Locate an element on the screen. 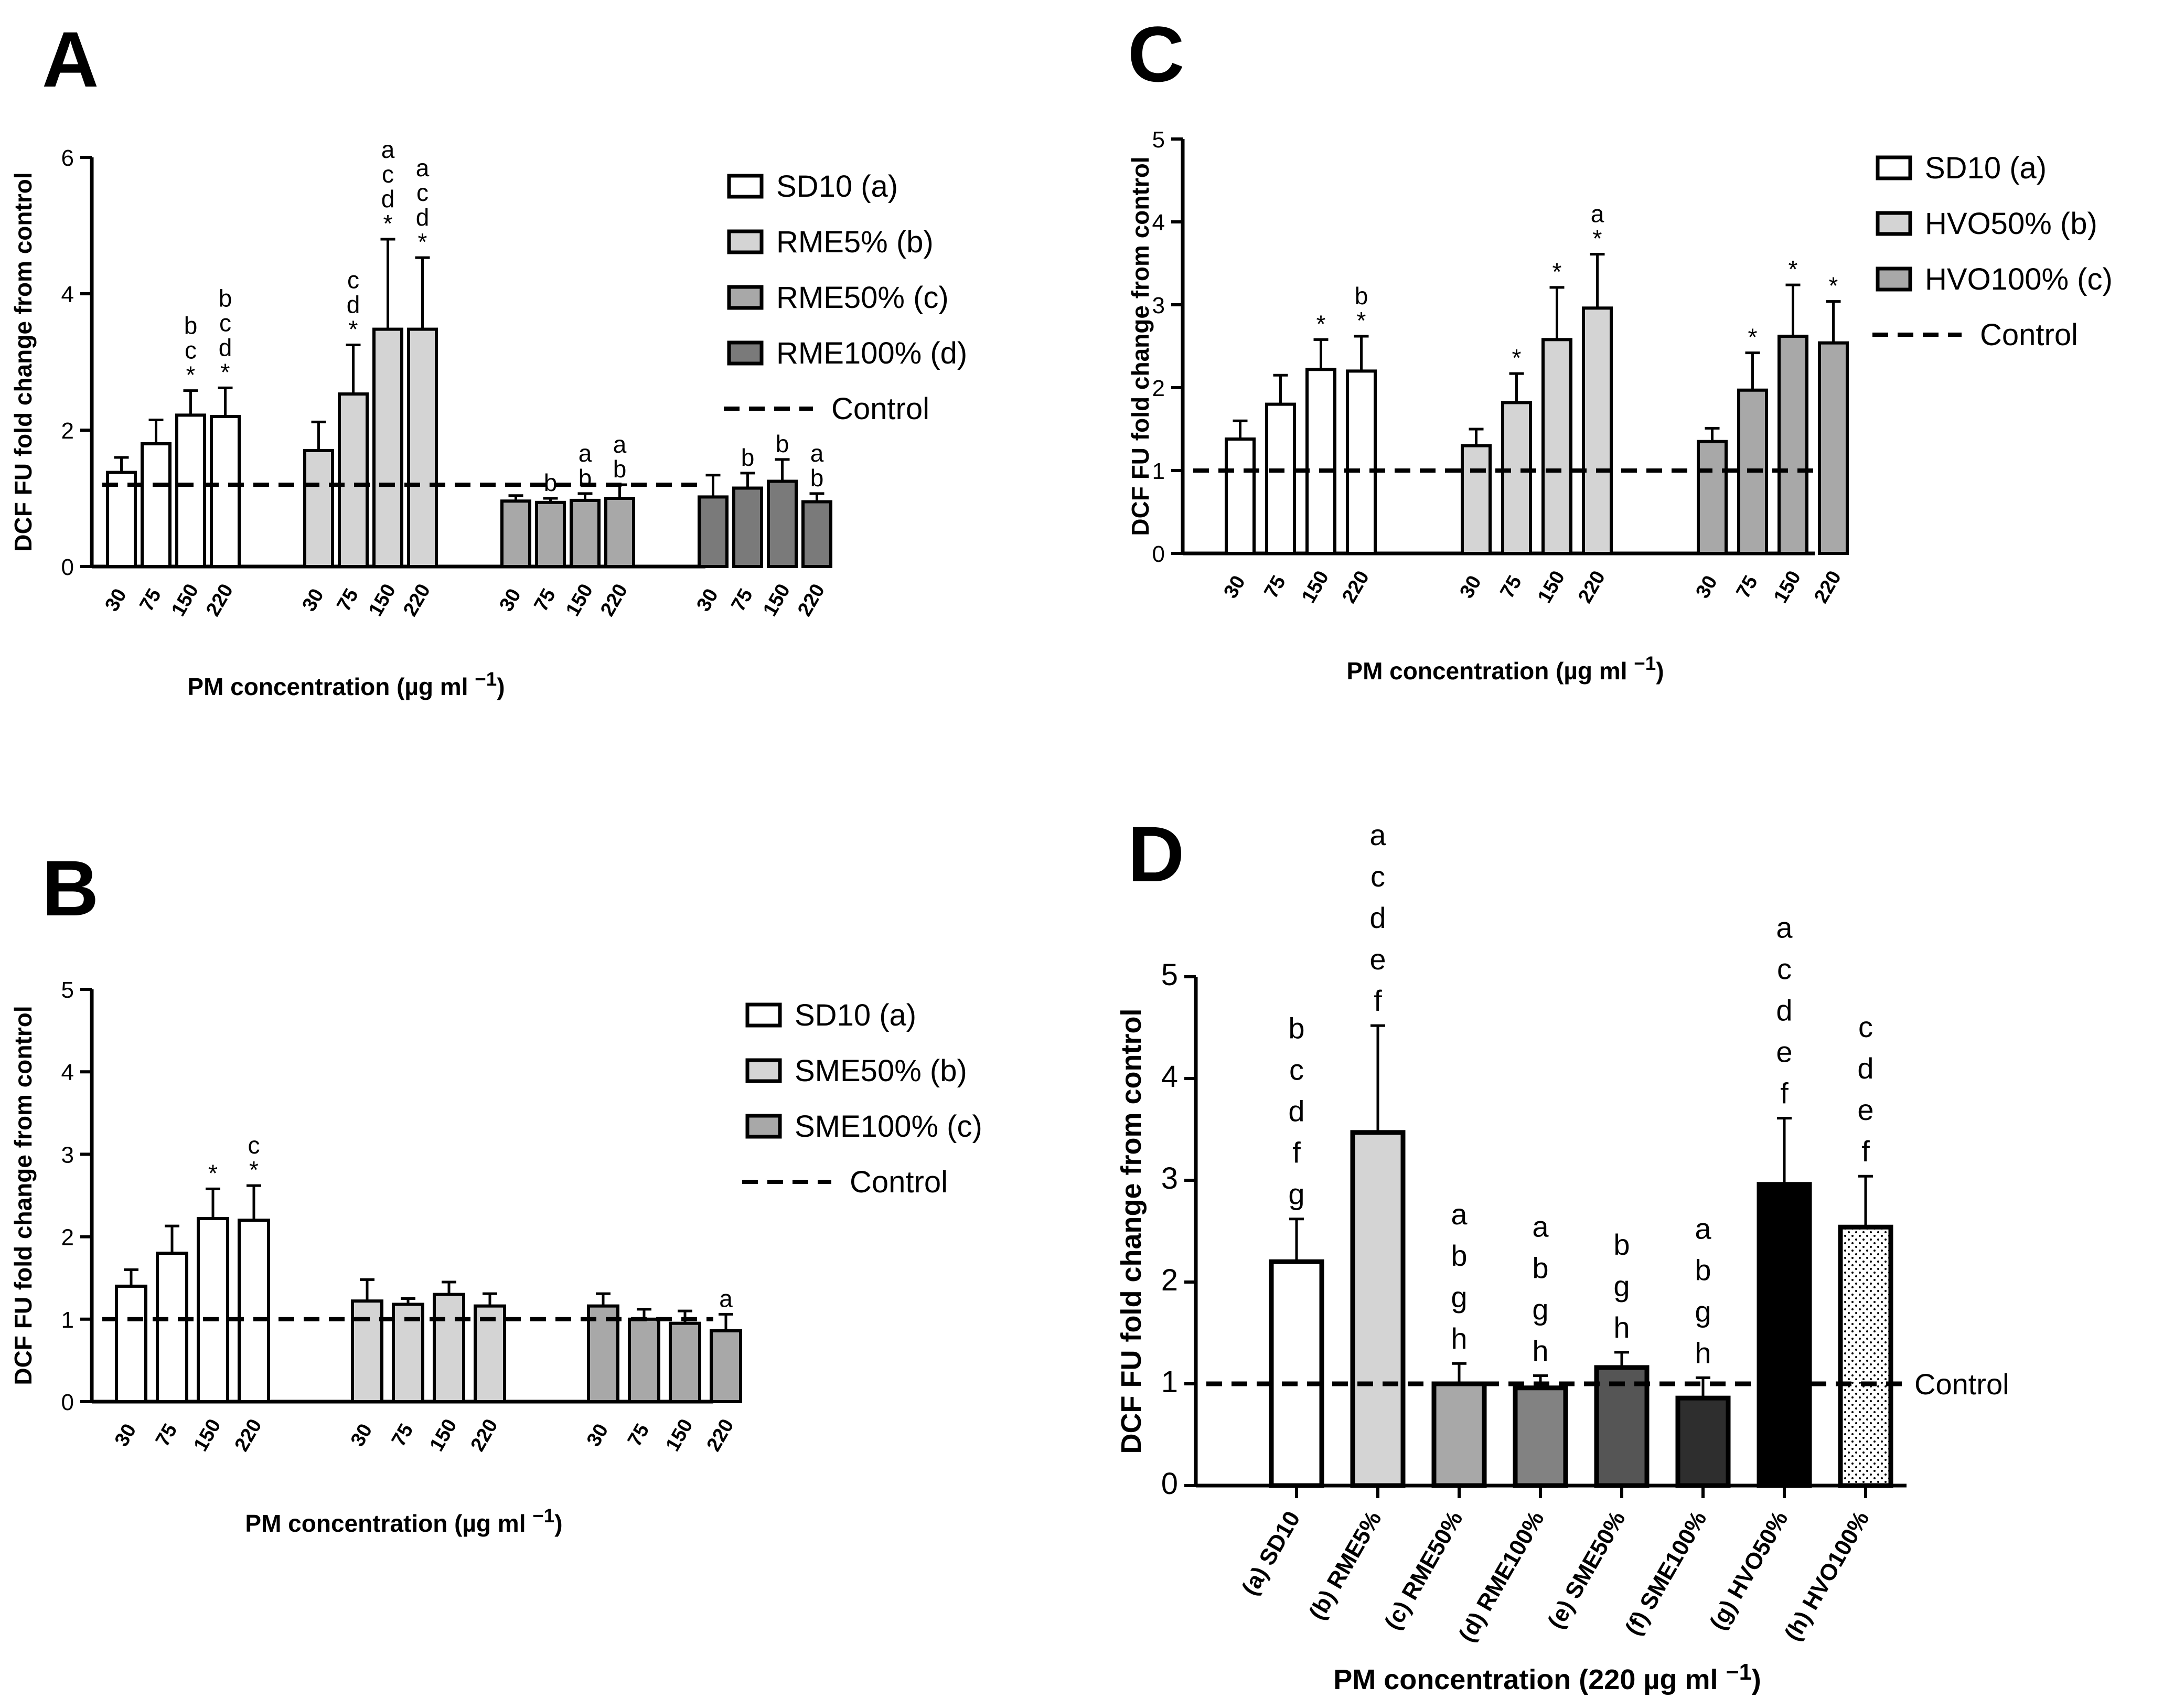 This screenshot has width=2163, height=1708. y-tick-label-A: 6 is located at coordinates (67, 158).